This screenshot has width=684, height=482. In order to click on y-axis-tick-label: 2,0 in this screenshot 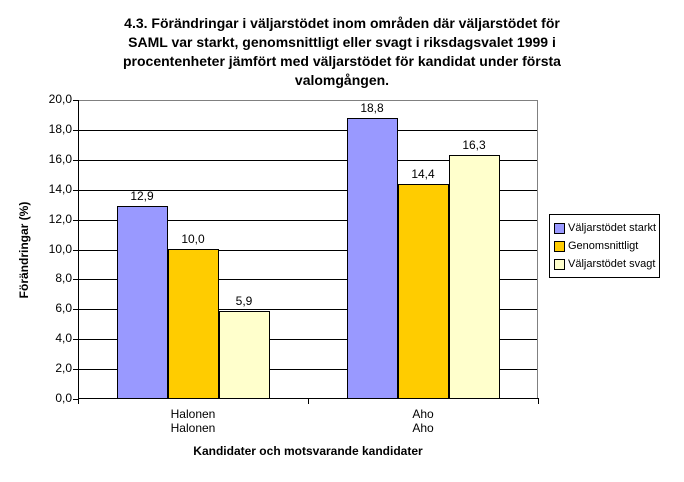, I will do `click(63, 368)`.